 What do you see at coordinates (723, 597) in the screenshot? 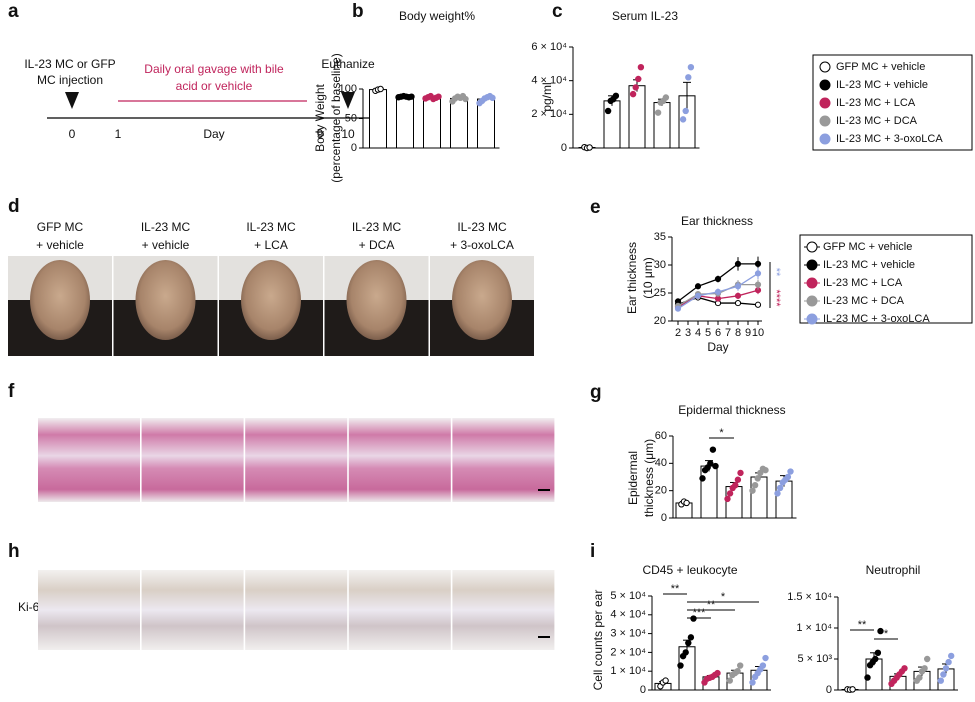
I see `sig-label: *` at bounding box center [723, 597].